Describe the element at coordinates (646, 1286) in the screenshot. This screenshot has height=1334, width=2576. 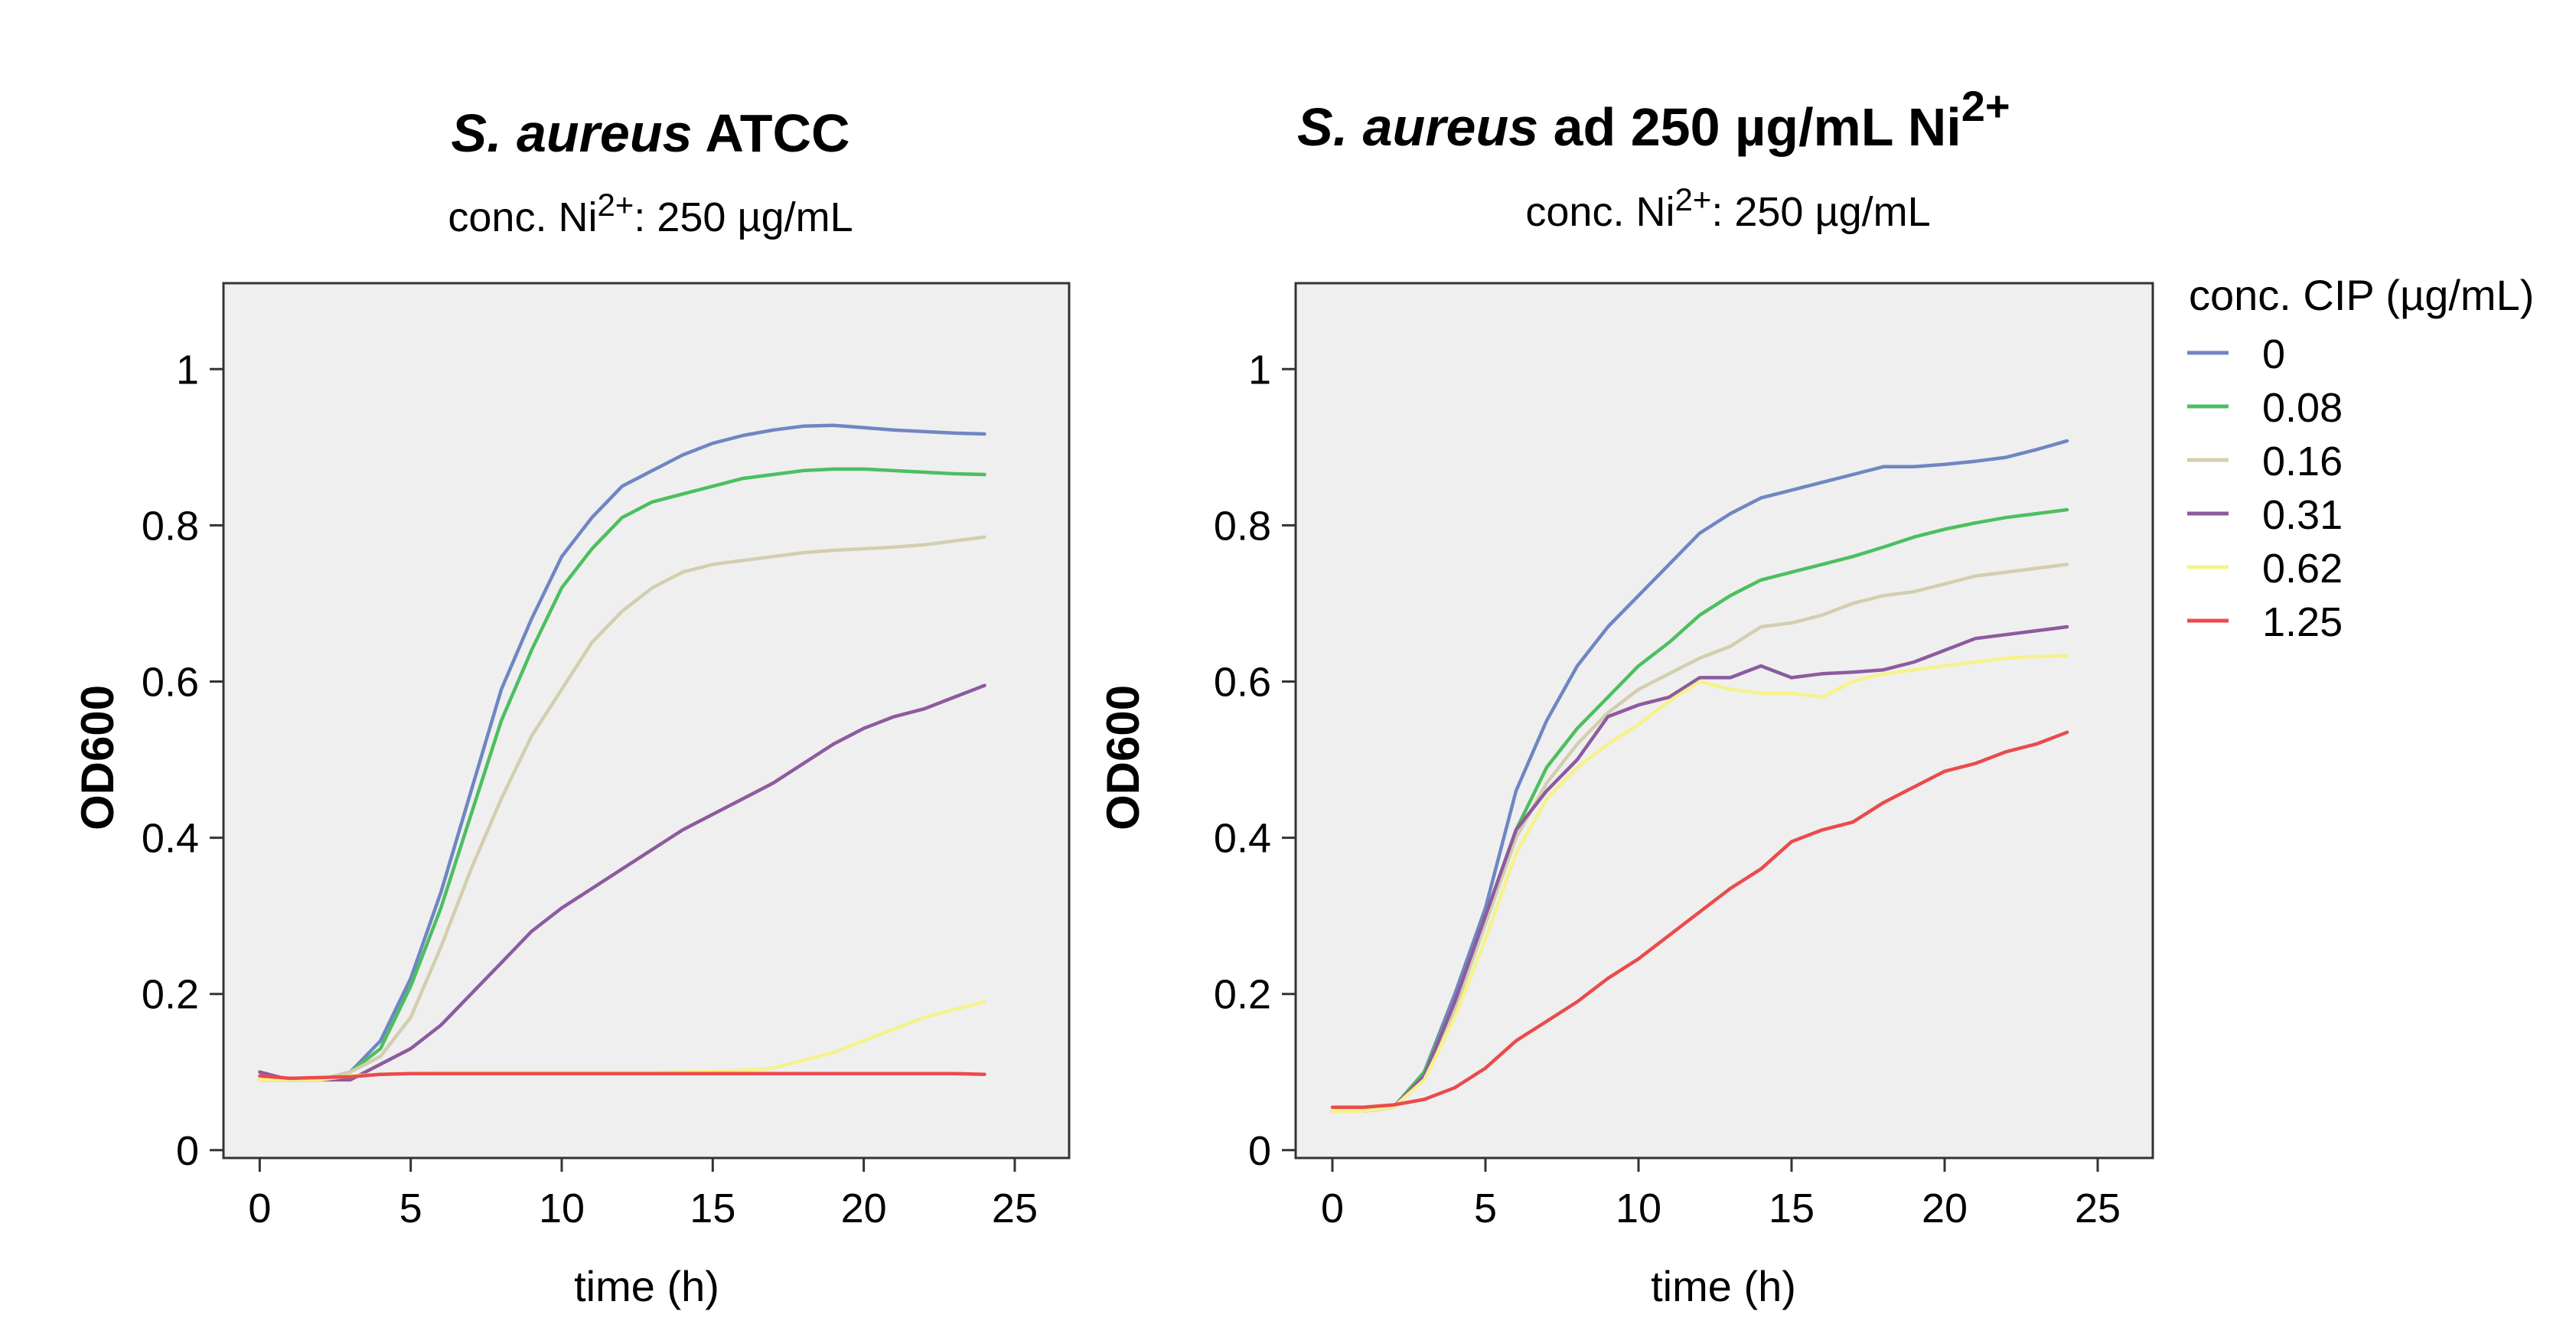
I see `chart-left-xlabel: time (h)` at that location.